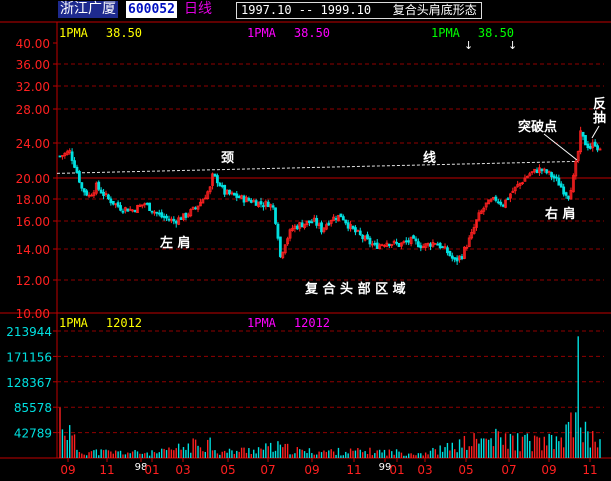 The width and height of the screenshot is (611, 481). Describe the element at coordinates (537, 127) in the screenshot. I see `breakout-label: 突破点` at that location.